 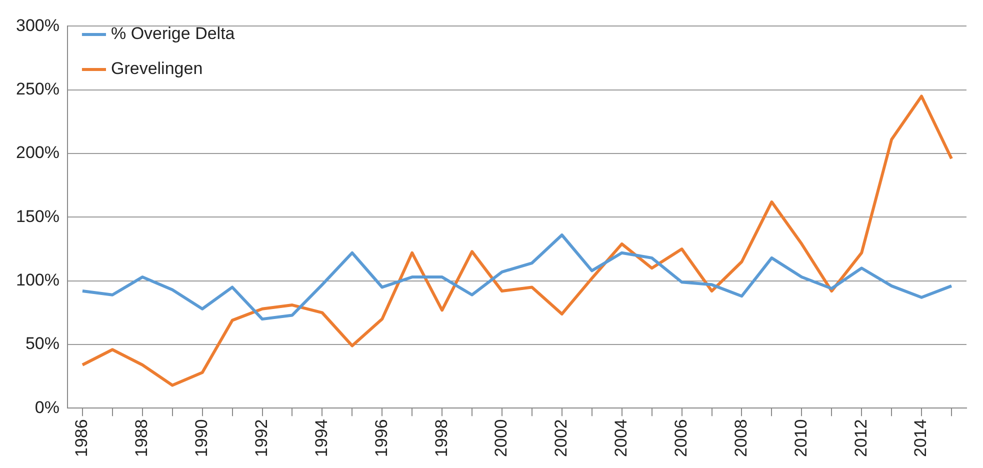 I want to click on x-tick-label: 2004, so click(x=621, y=438).